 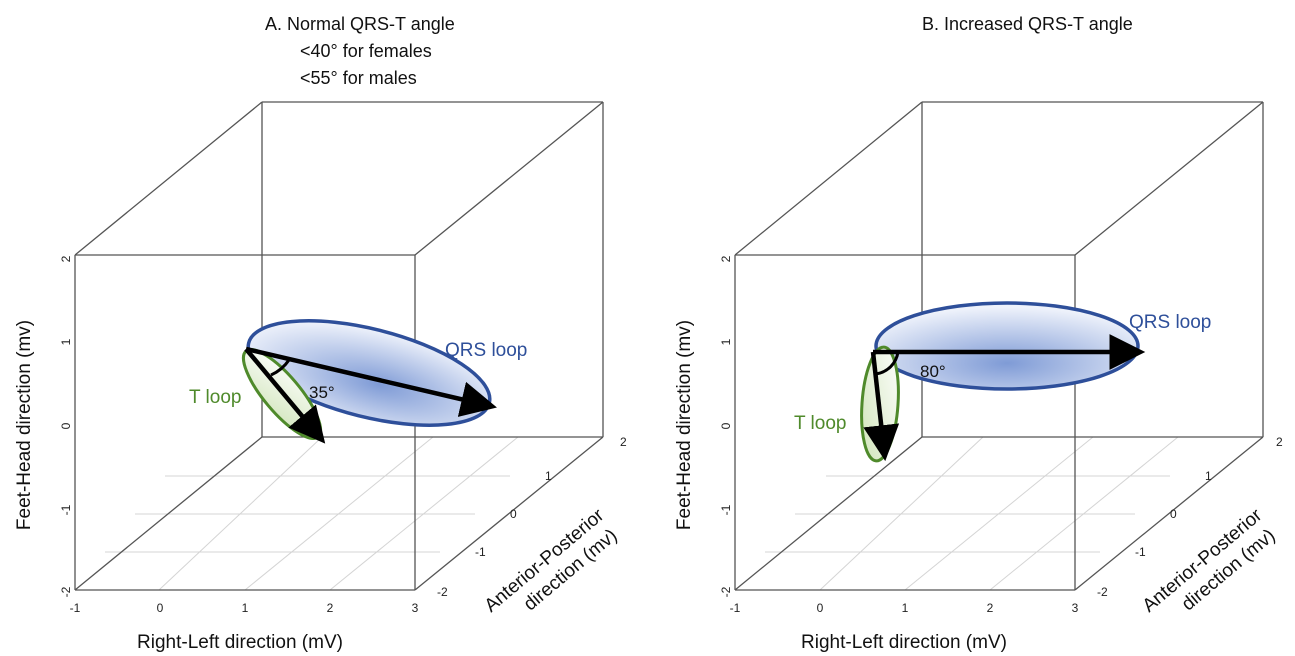 I want to click on panel-a-y-tick: 2, so click(x=623, y=442).